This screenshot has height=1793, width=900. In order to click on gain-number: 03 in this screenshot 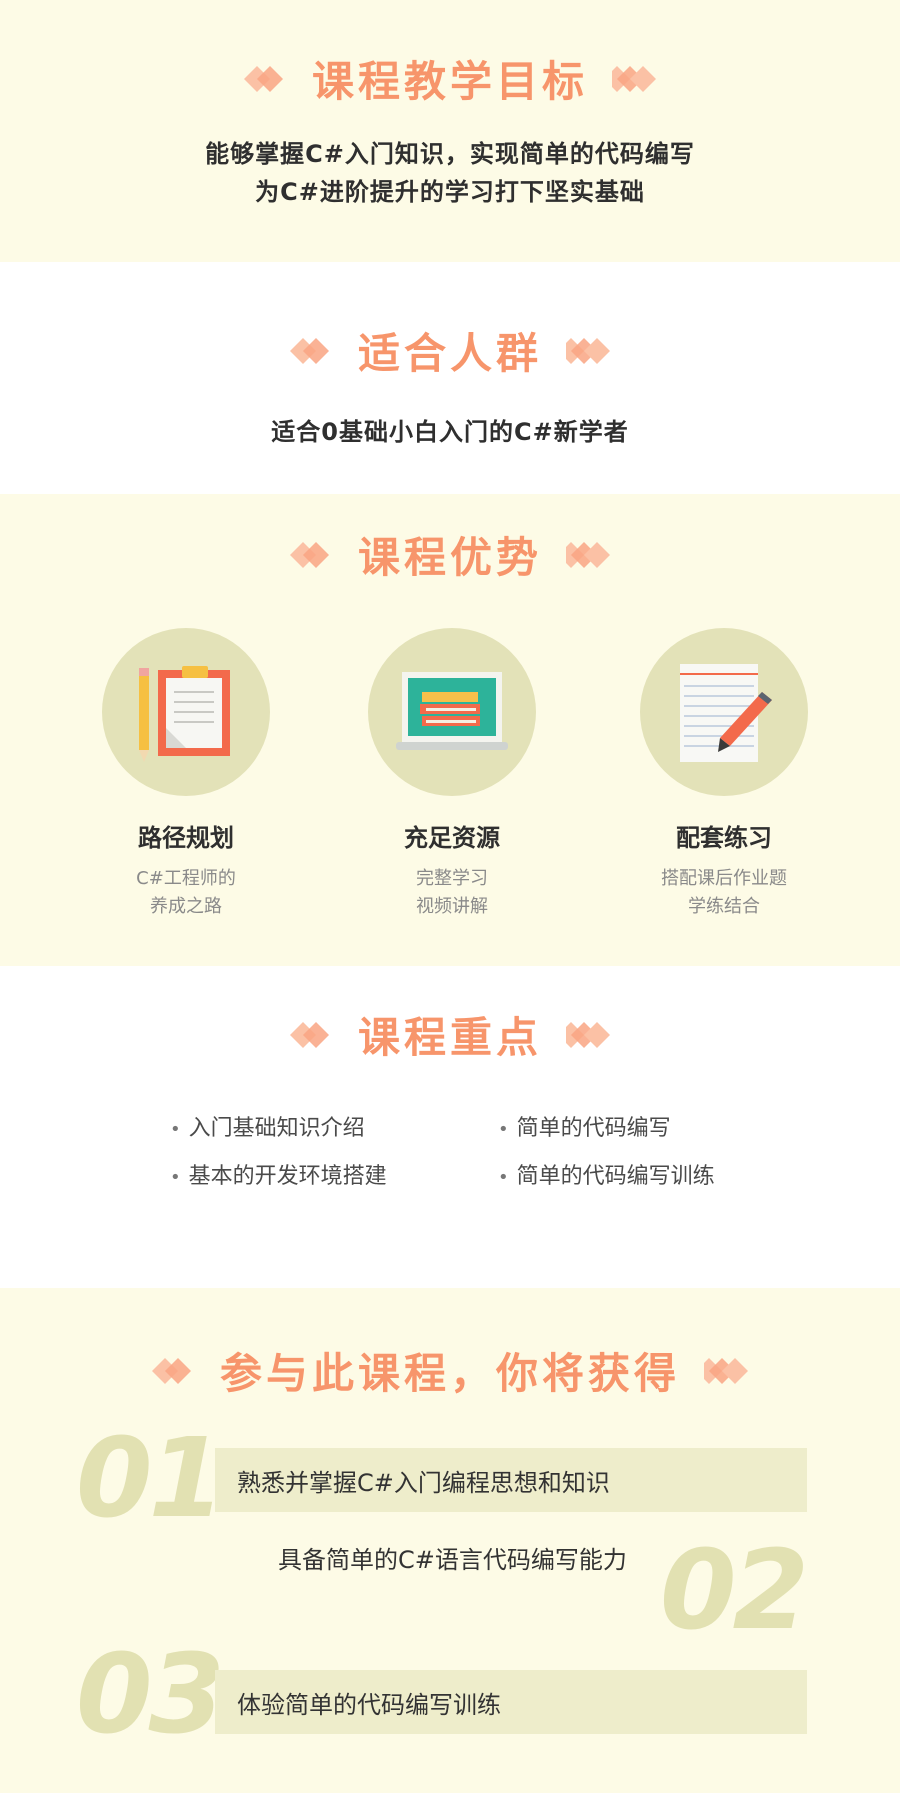, I will do `click(150, 1694)`.